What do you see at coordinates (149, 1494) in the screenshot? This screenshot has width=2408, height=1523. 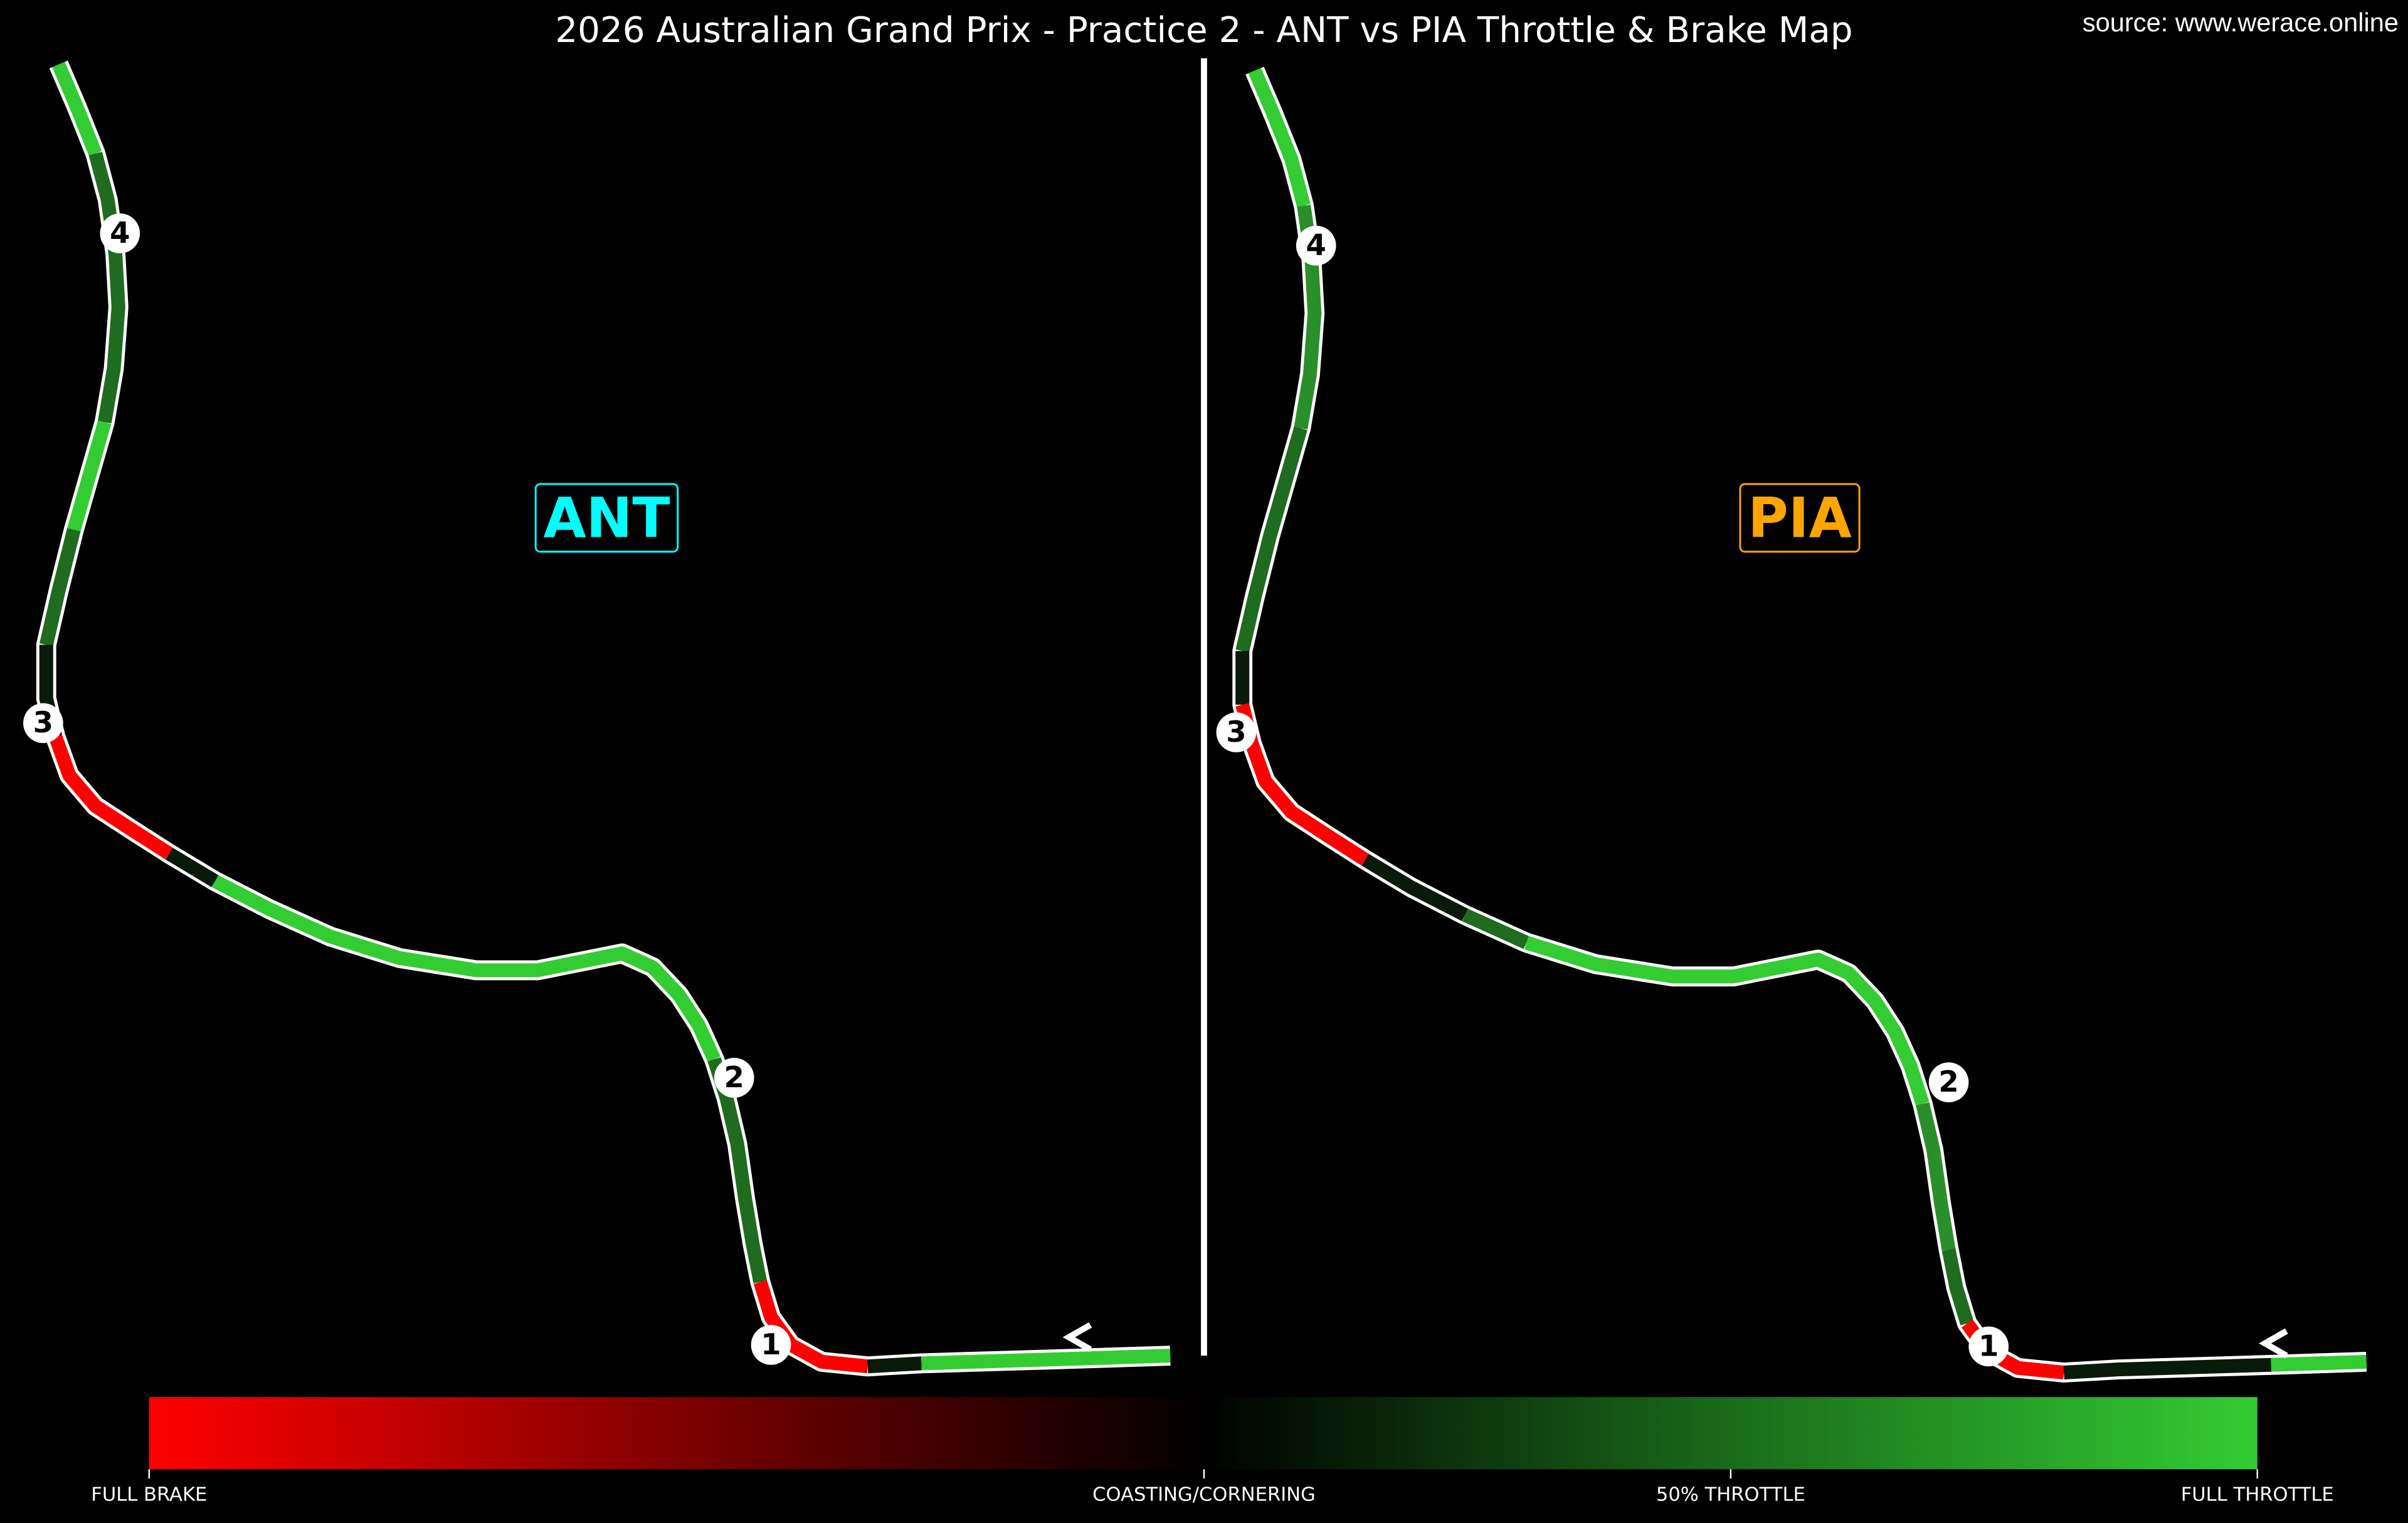 I see `colorbar-label: FULL BRAKE` at bounding box center [149, 1494].